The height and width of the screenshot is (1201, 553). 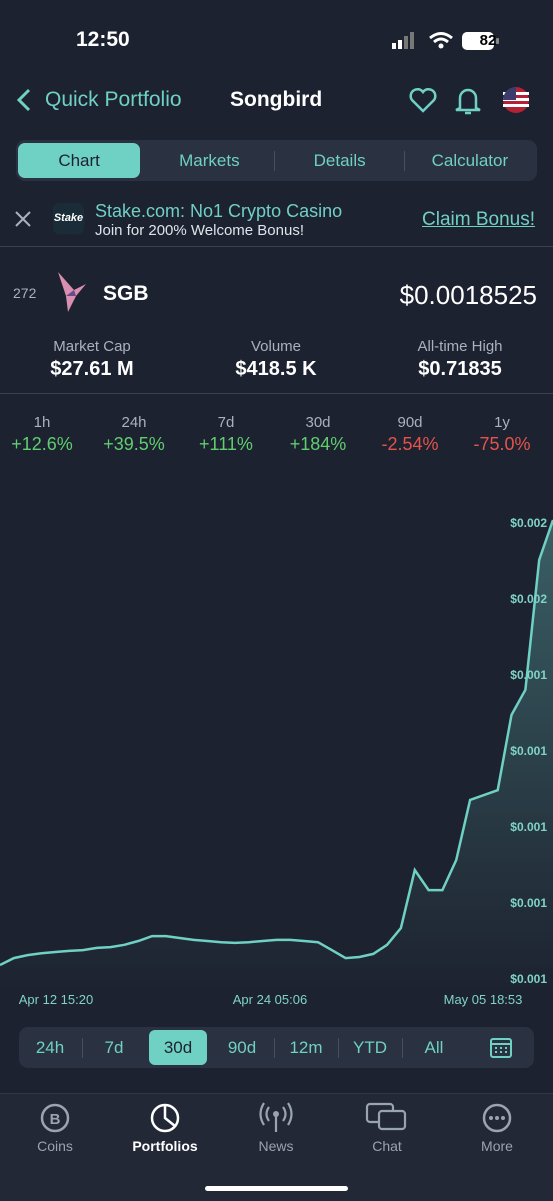 I want to click on back-link: Quick Portfolio, so click(x=113, y=99).